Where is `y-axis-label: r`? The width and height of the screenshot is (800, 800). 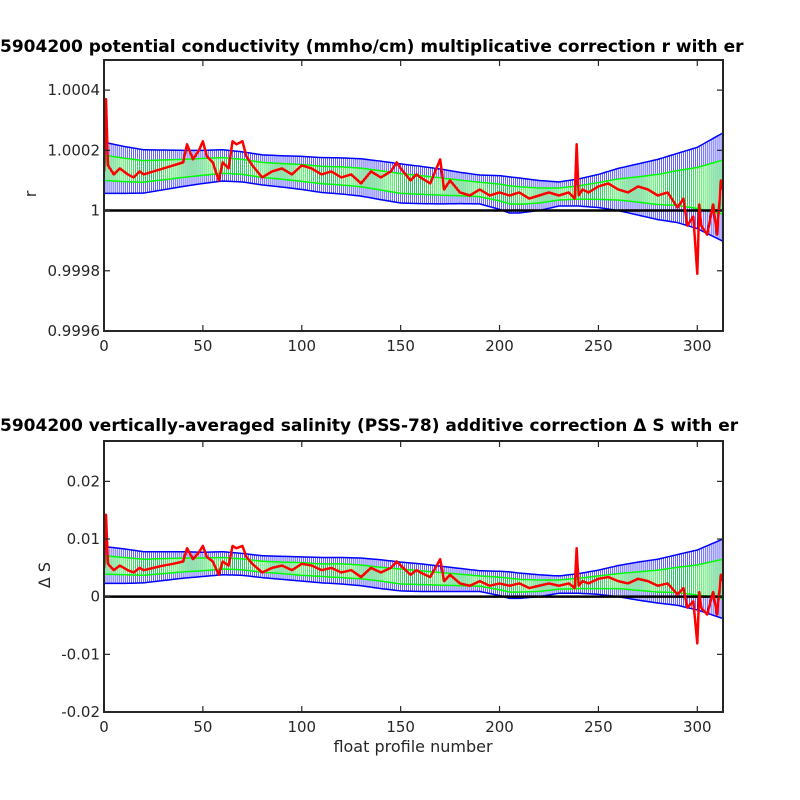 y-axis-label: r is located at coordinates (30, 193).